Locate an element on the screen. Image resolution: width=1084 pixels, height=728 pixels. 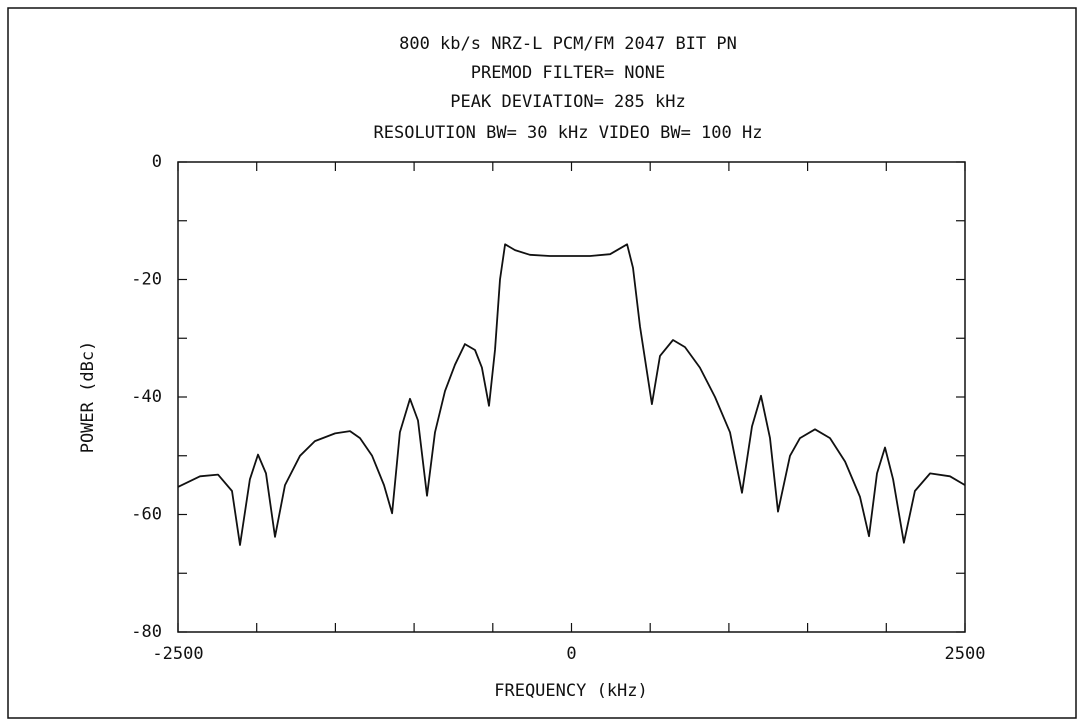
y-tick-label: -80 is located at coordinates (146, 632).